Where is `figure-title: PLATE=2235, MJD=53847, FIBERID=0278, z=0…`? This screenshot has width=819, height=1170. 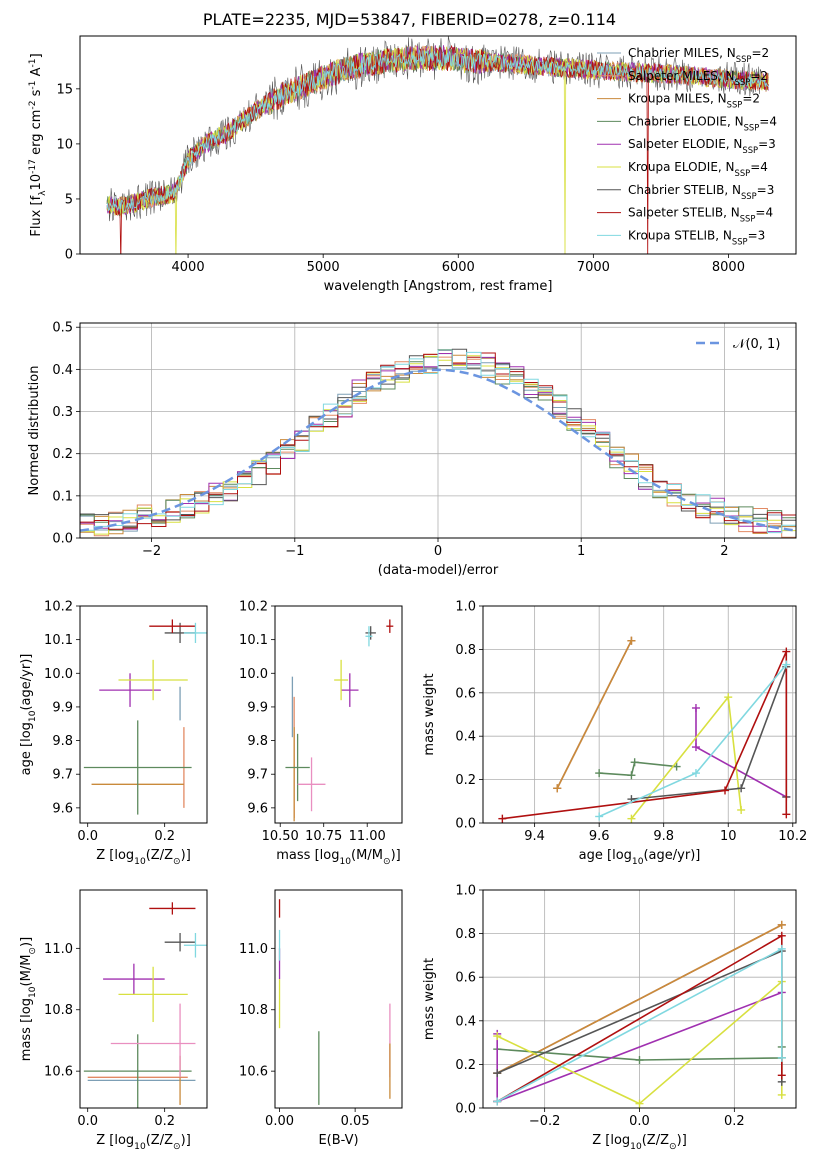
figure-title: PLATE=2235, MJD=53847, FIBERID=0278, z=0… is located at coordinates (409, 19).